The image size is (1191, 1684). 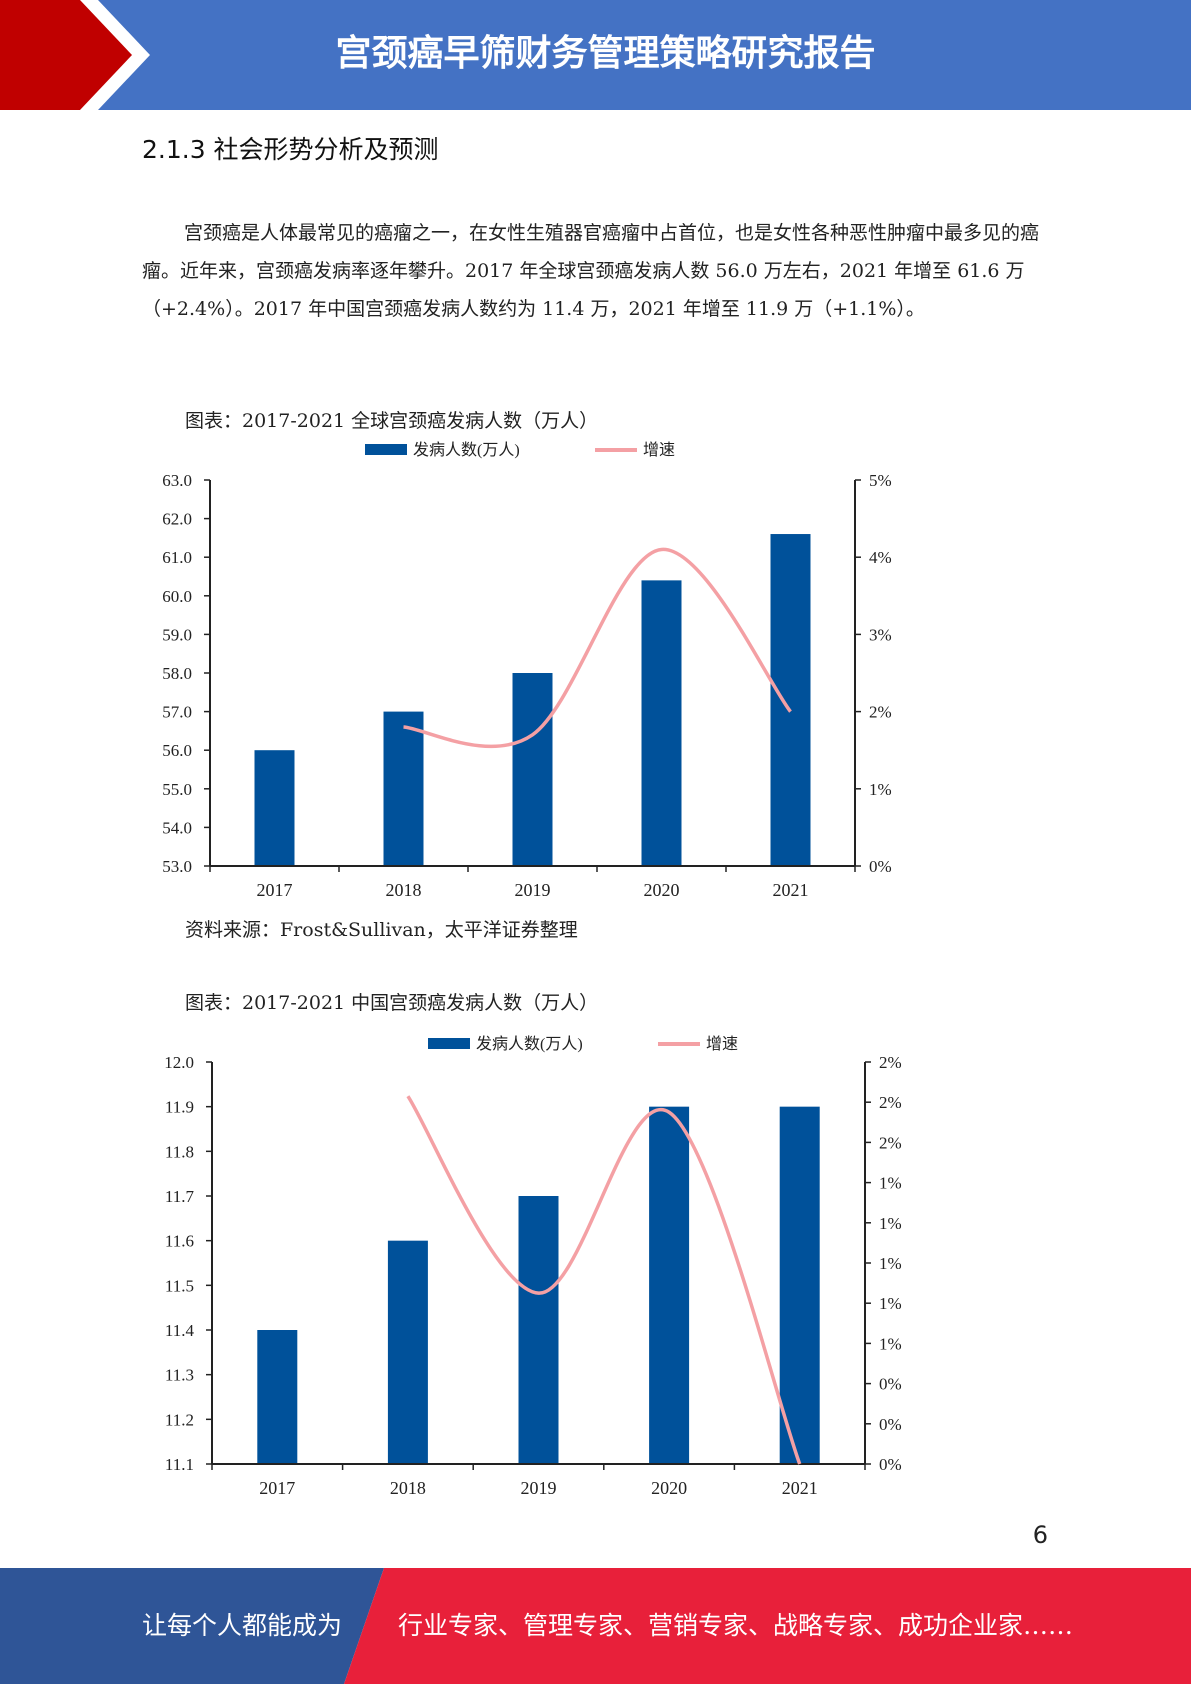 I want to click on footer-background, so click(x=595, y=1626).